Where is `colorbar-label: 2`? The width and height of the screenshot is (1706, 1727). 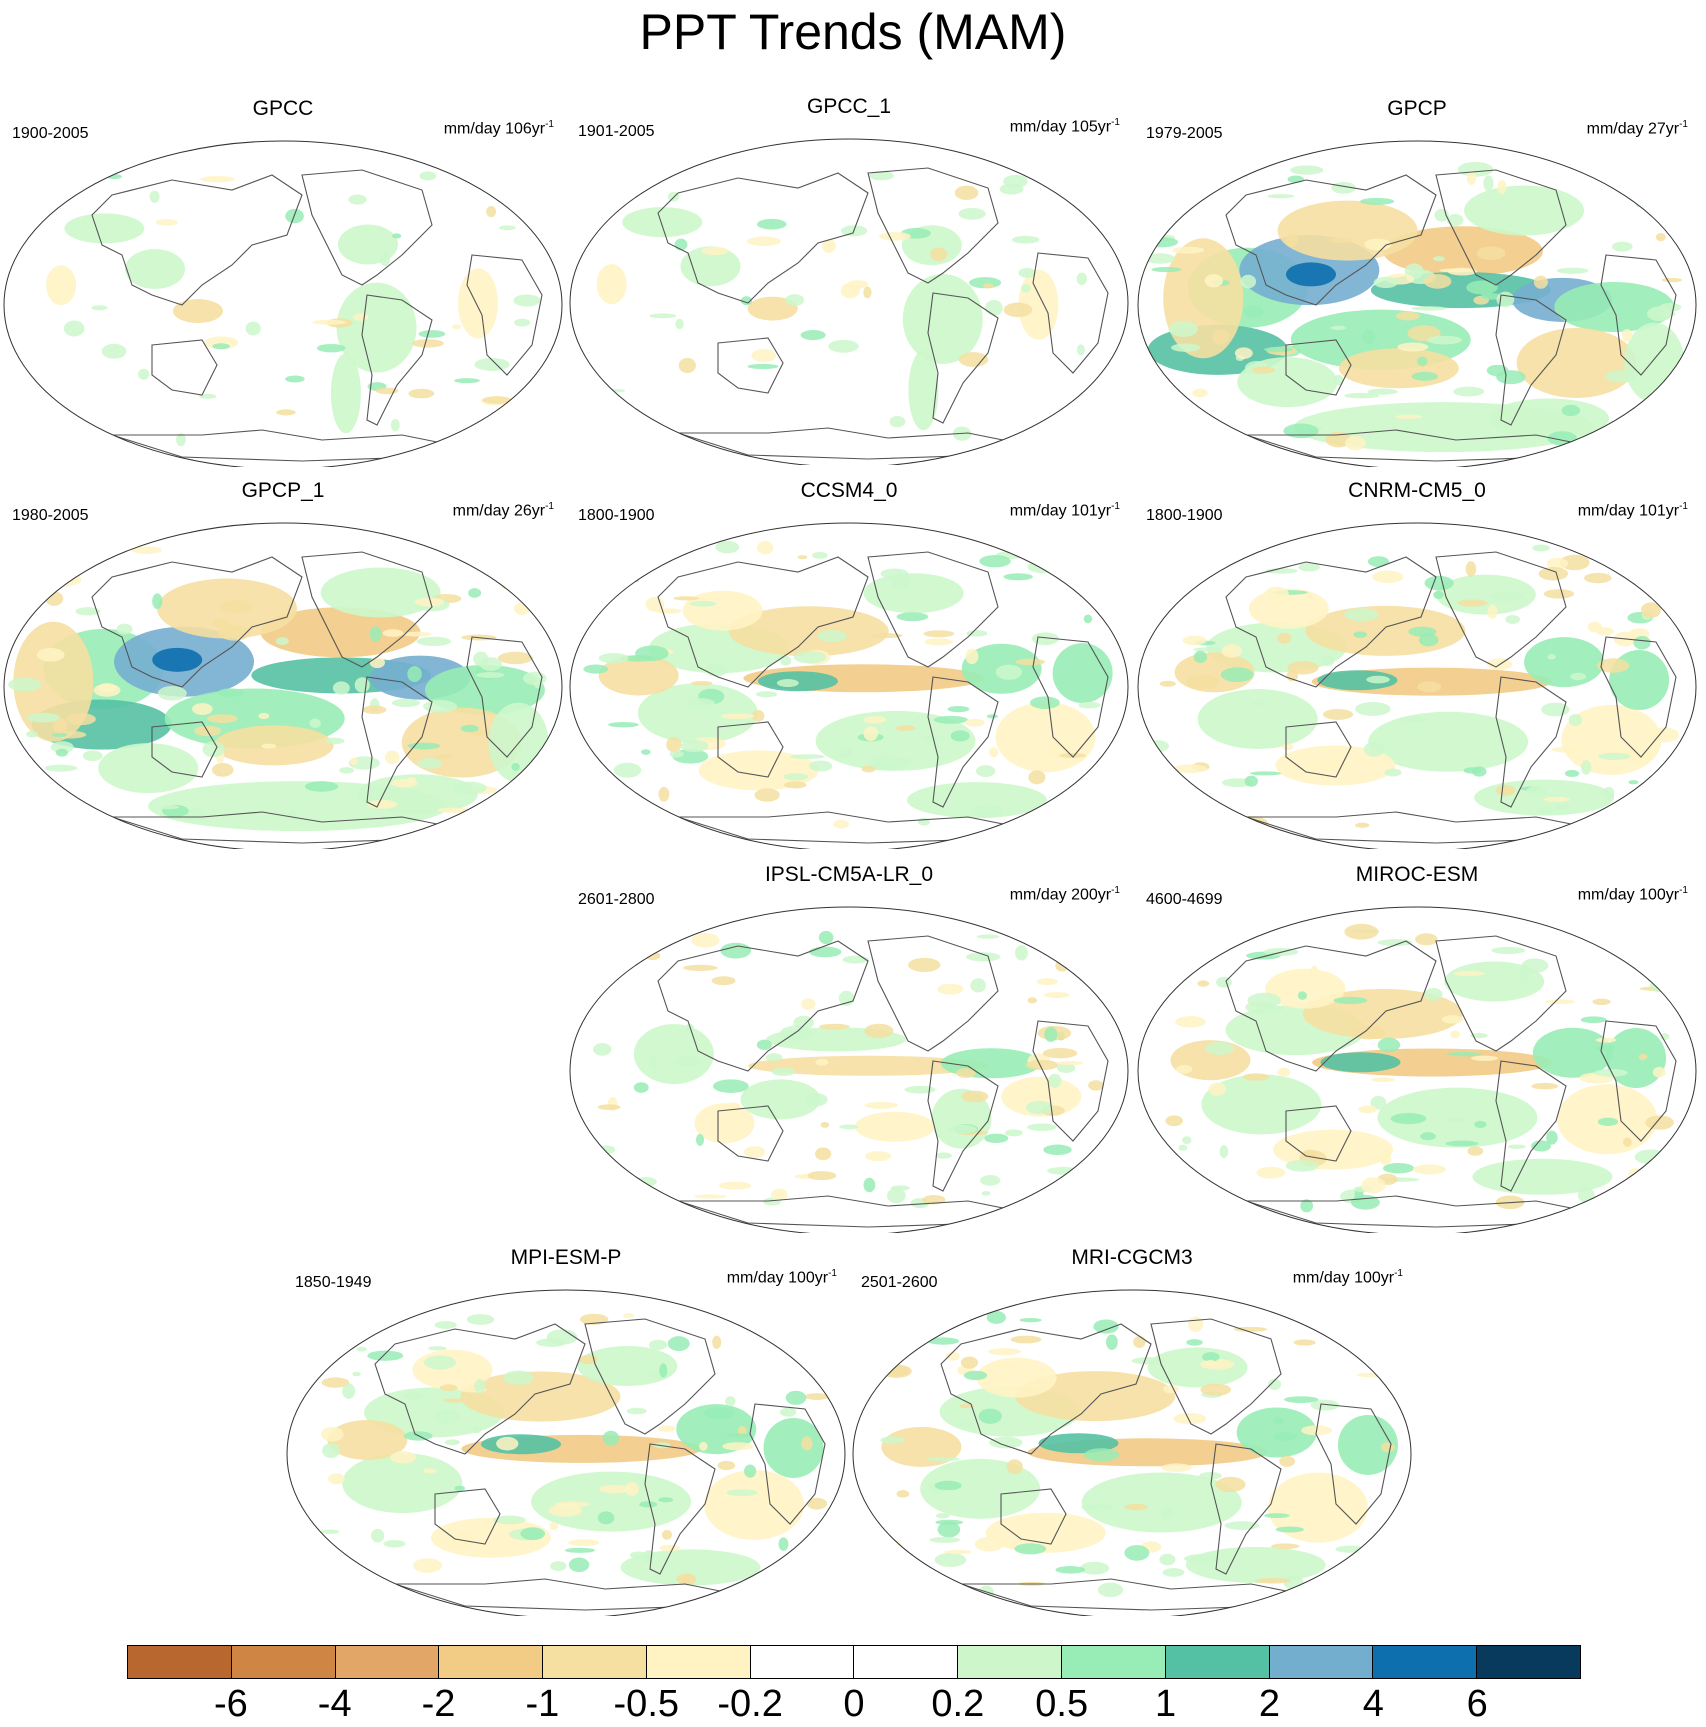 colorbar-label: 2 is located at coordinates (1269, 1704).